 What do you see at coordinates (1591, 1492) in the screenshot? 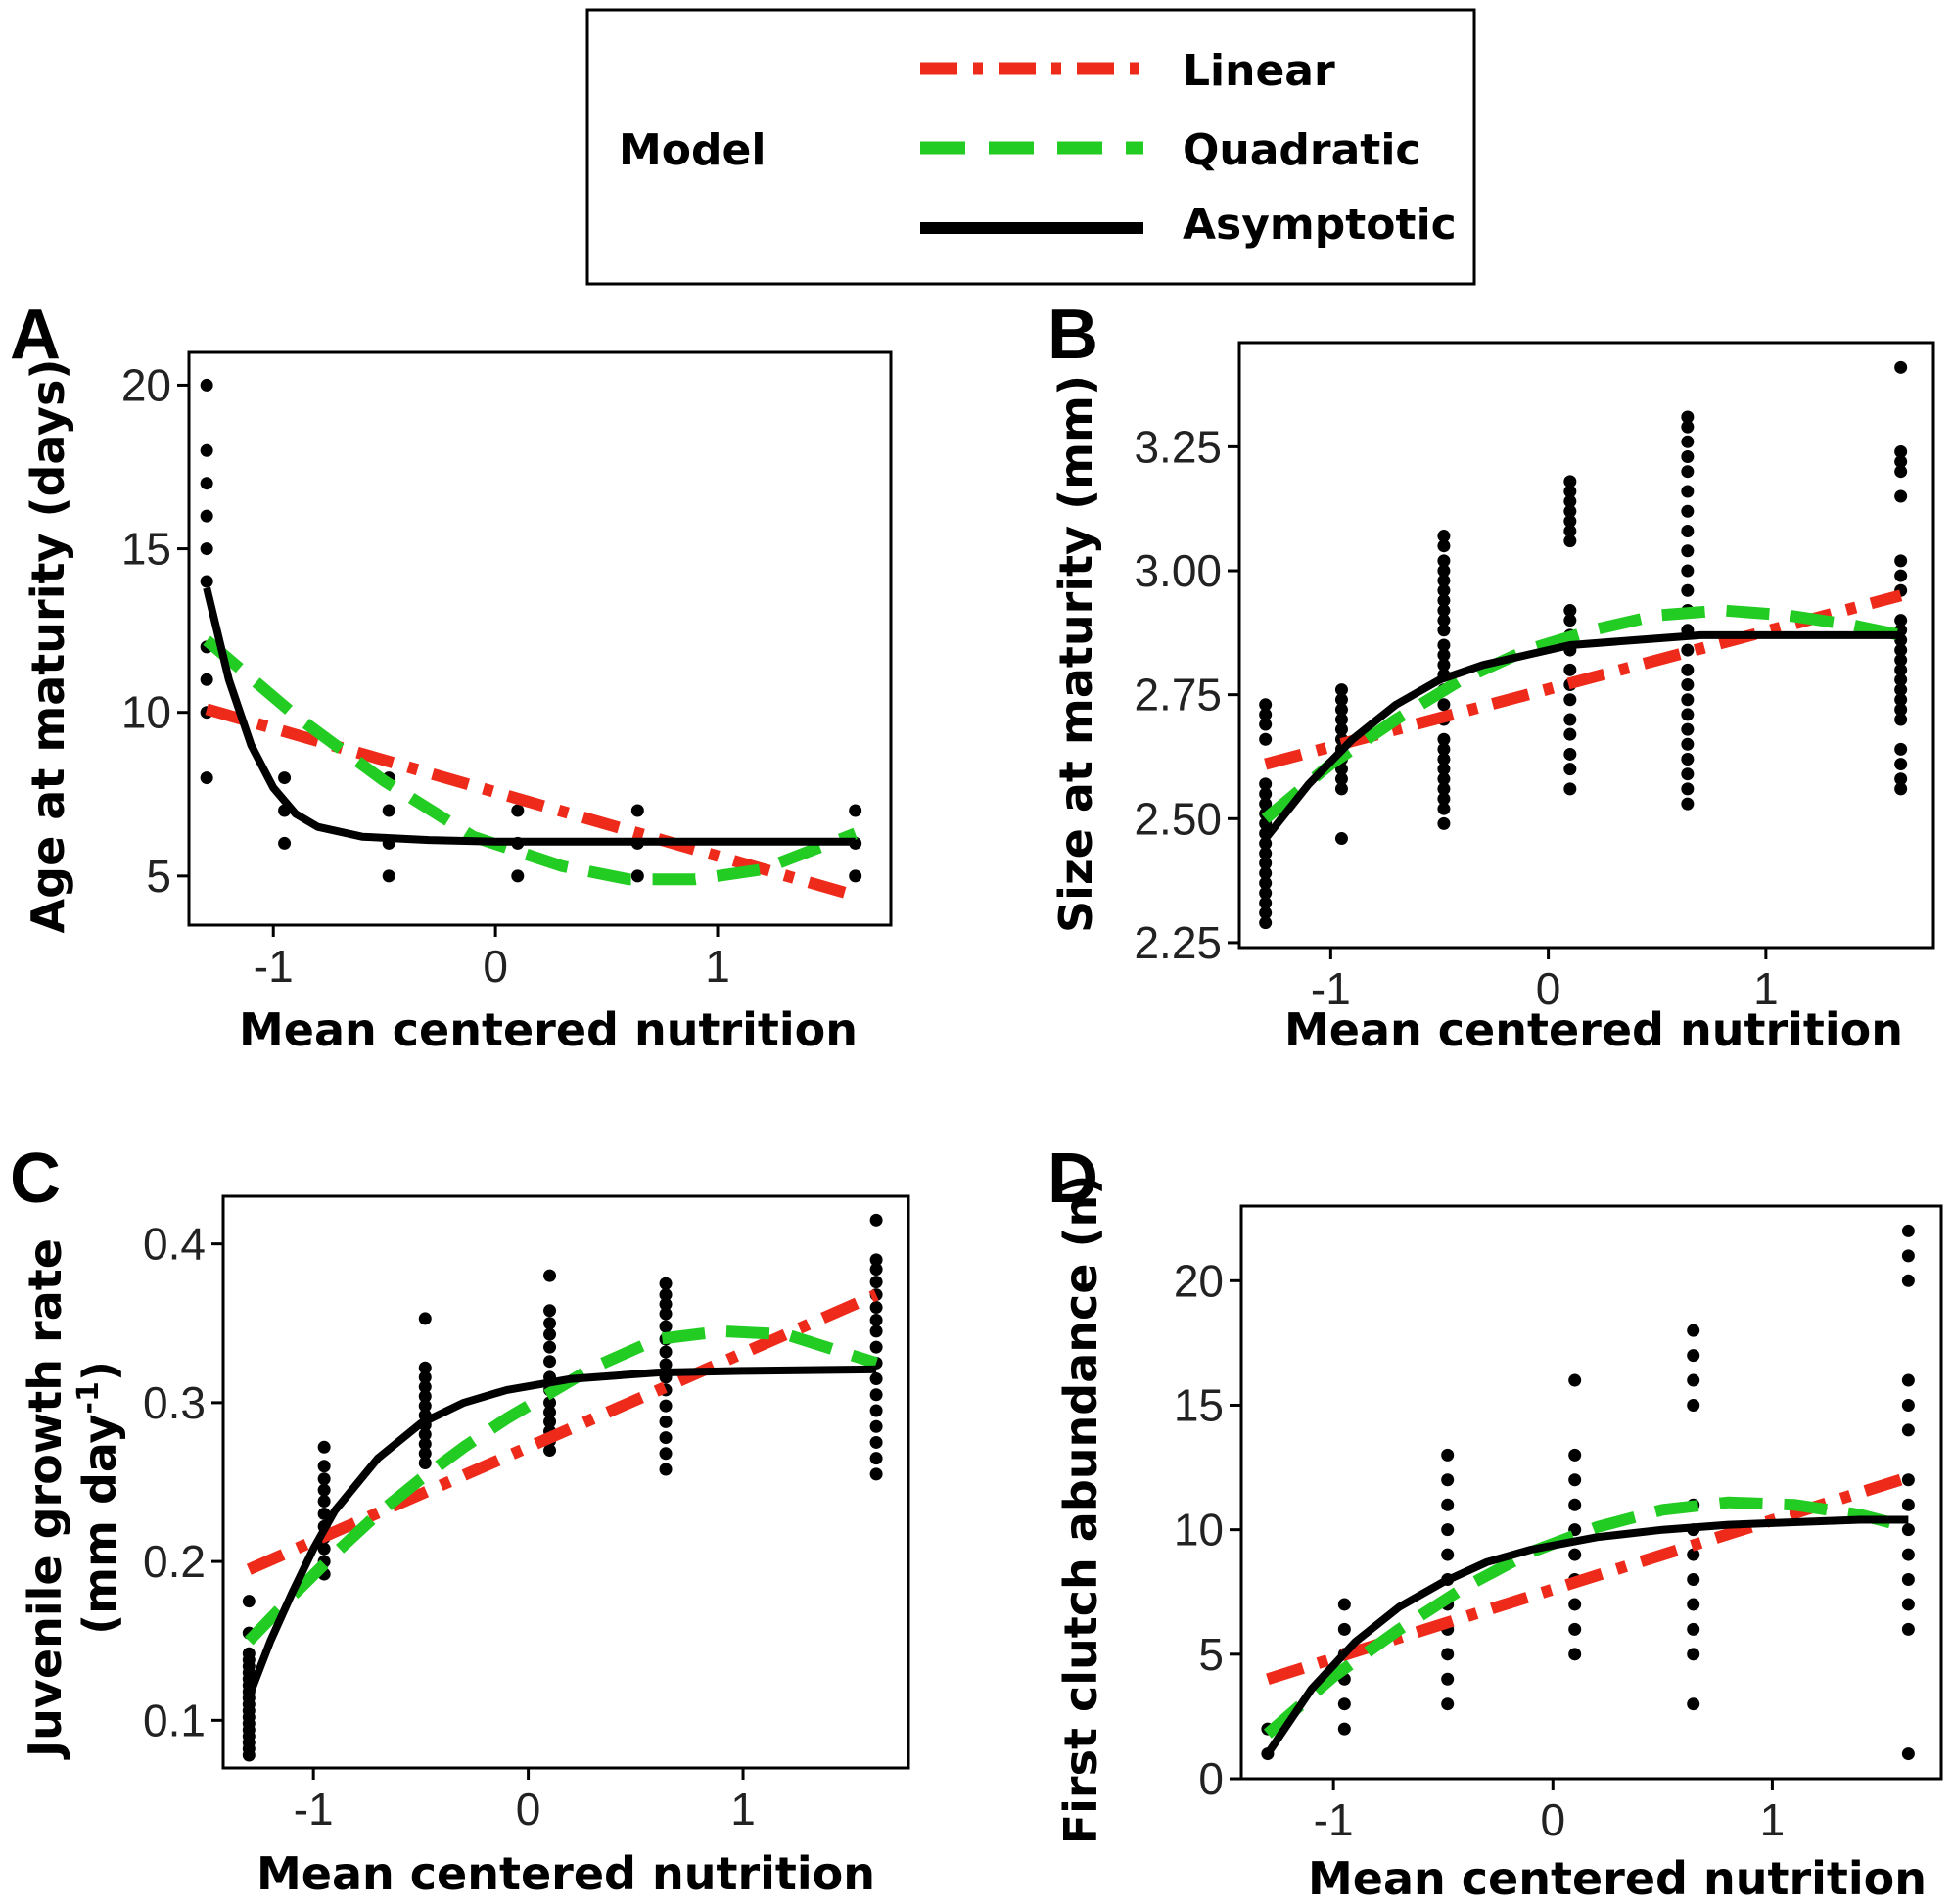
I see `panel-d-frame` at bounding box center [1591, 1492].